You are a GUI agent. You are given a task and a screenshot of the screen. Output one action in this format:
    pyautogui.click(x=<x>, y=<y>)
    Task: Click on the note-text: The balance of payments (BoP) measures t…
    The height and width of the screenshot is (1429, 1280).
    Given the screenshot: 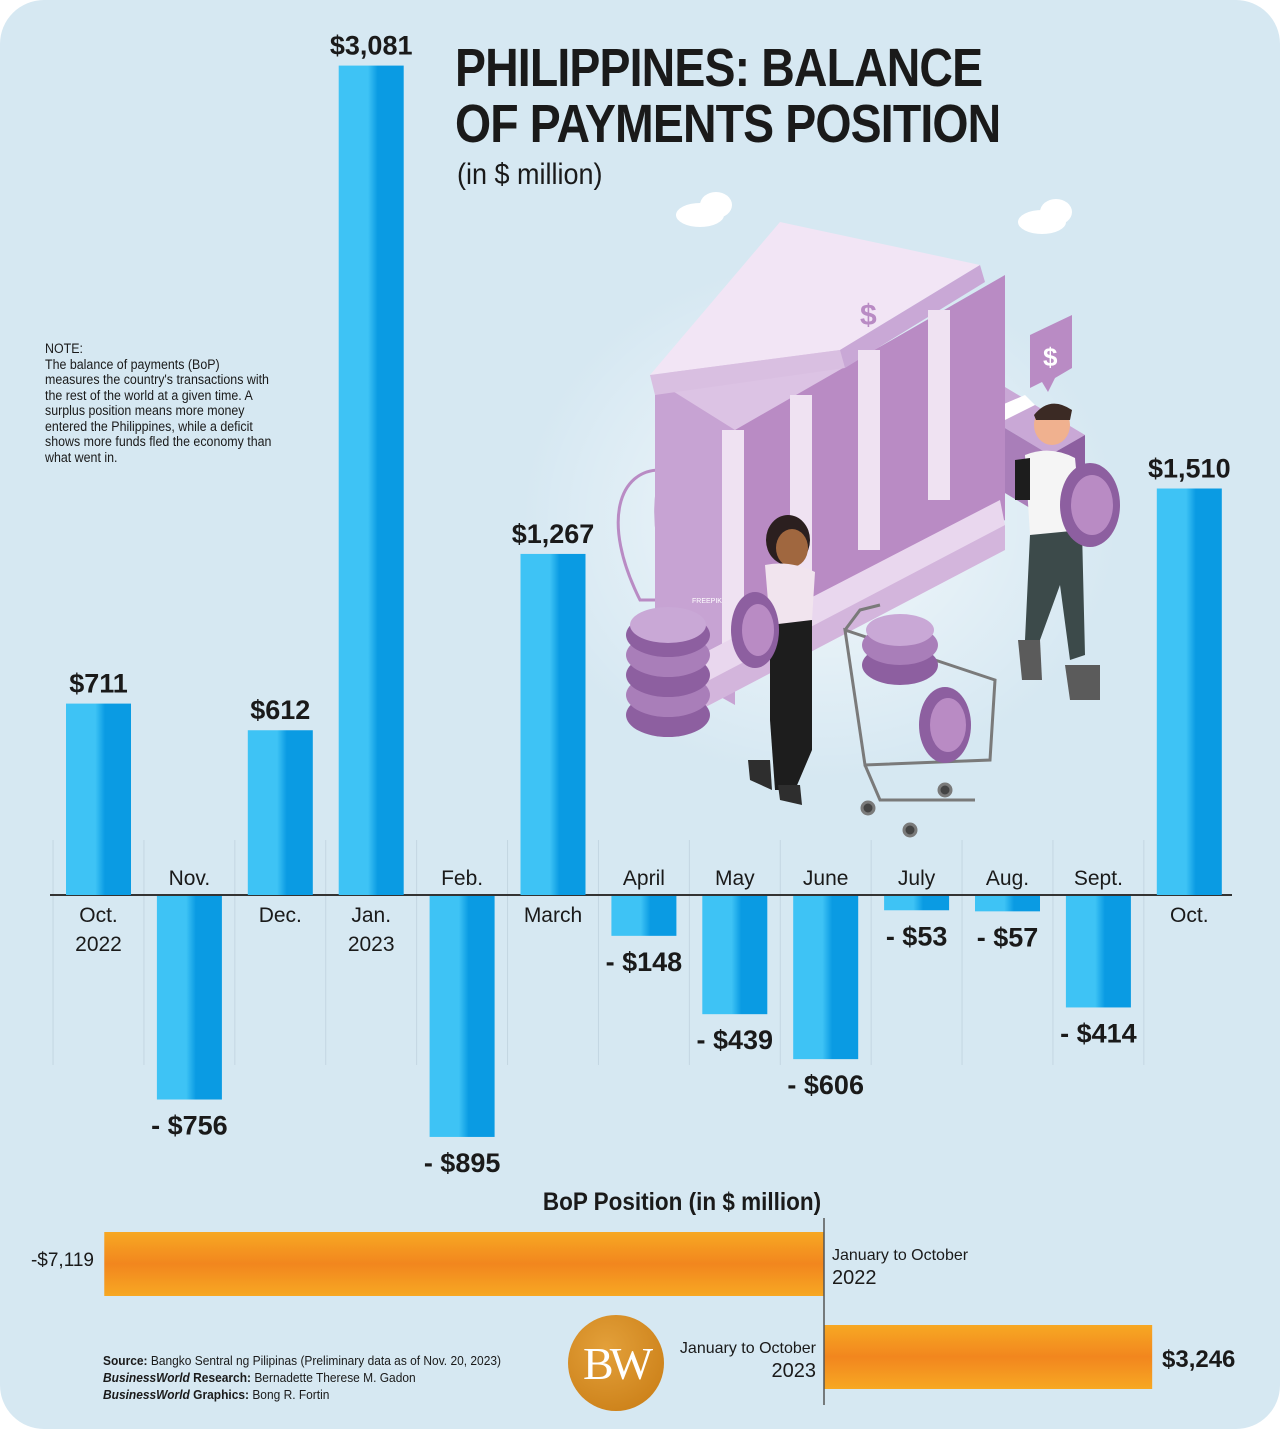 What is the action you would take?
    pyautogui.click(x=158, y=410)
    